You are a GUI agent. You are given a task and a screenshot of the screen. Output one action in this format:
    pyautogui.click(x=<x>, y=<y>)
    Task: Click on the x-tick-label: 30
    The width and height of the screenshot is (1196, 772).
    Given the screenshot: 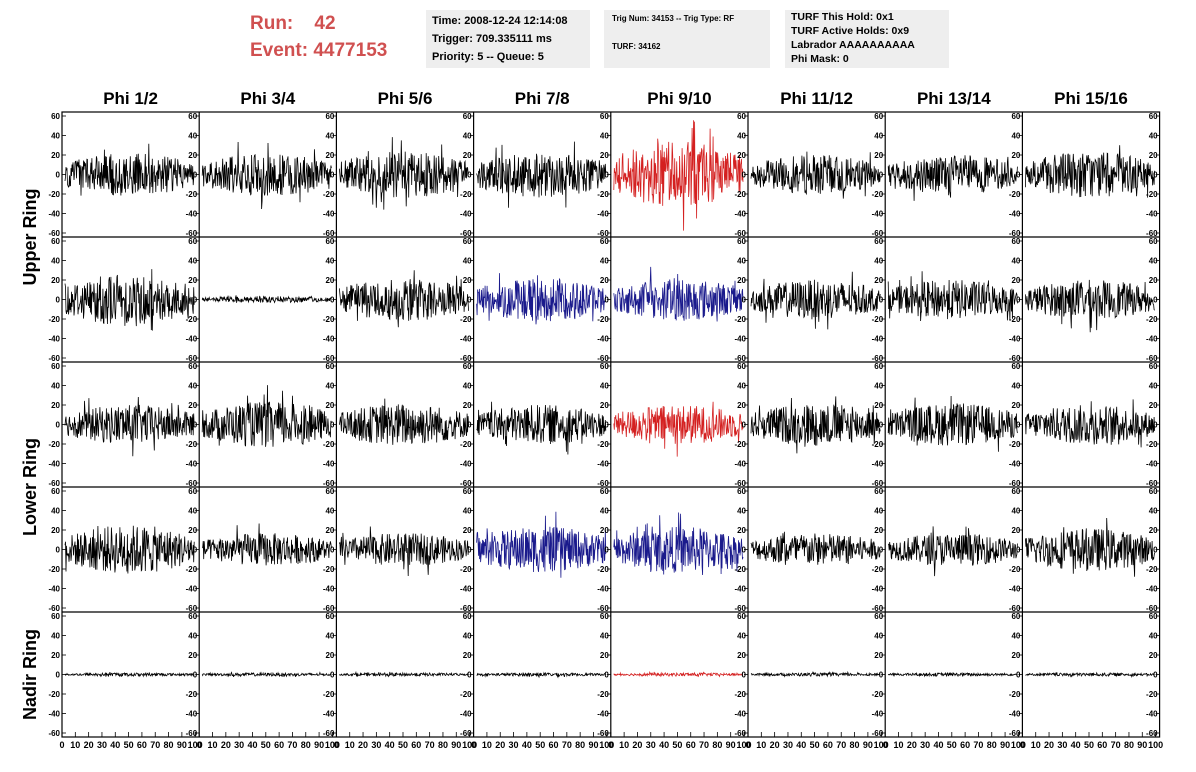 What is the action you would take?
    pyautogui.click(x=1062, y=745)
    